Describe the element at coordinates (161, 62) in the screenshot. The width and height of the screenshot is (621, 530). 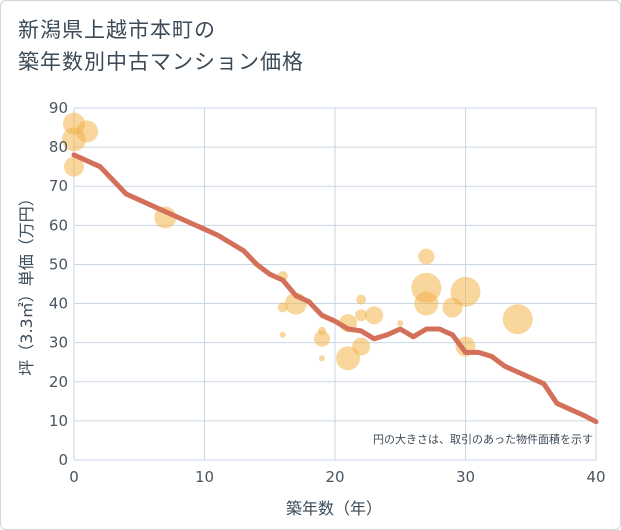
I see `title-line-2: 築年数別中古マンション価格` at that location.